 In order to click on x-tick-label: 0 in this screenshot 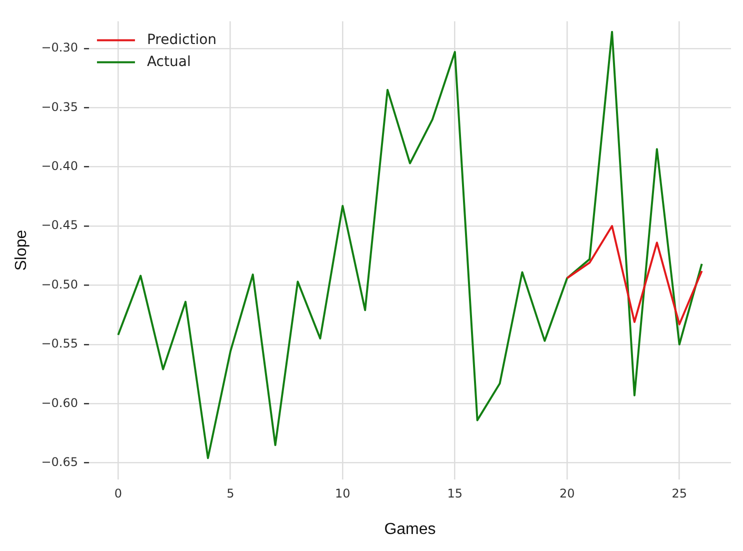, I will do `click(118, 493)`.